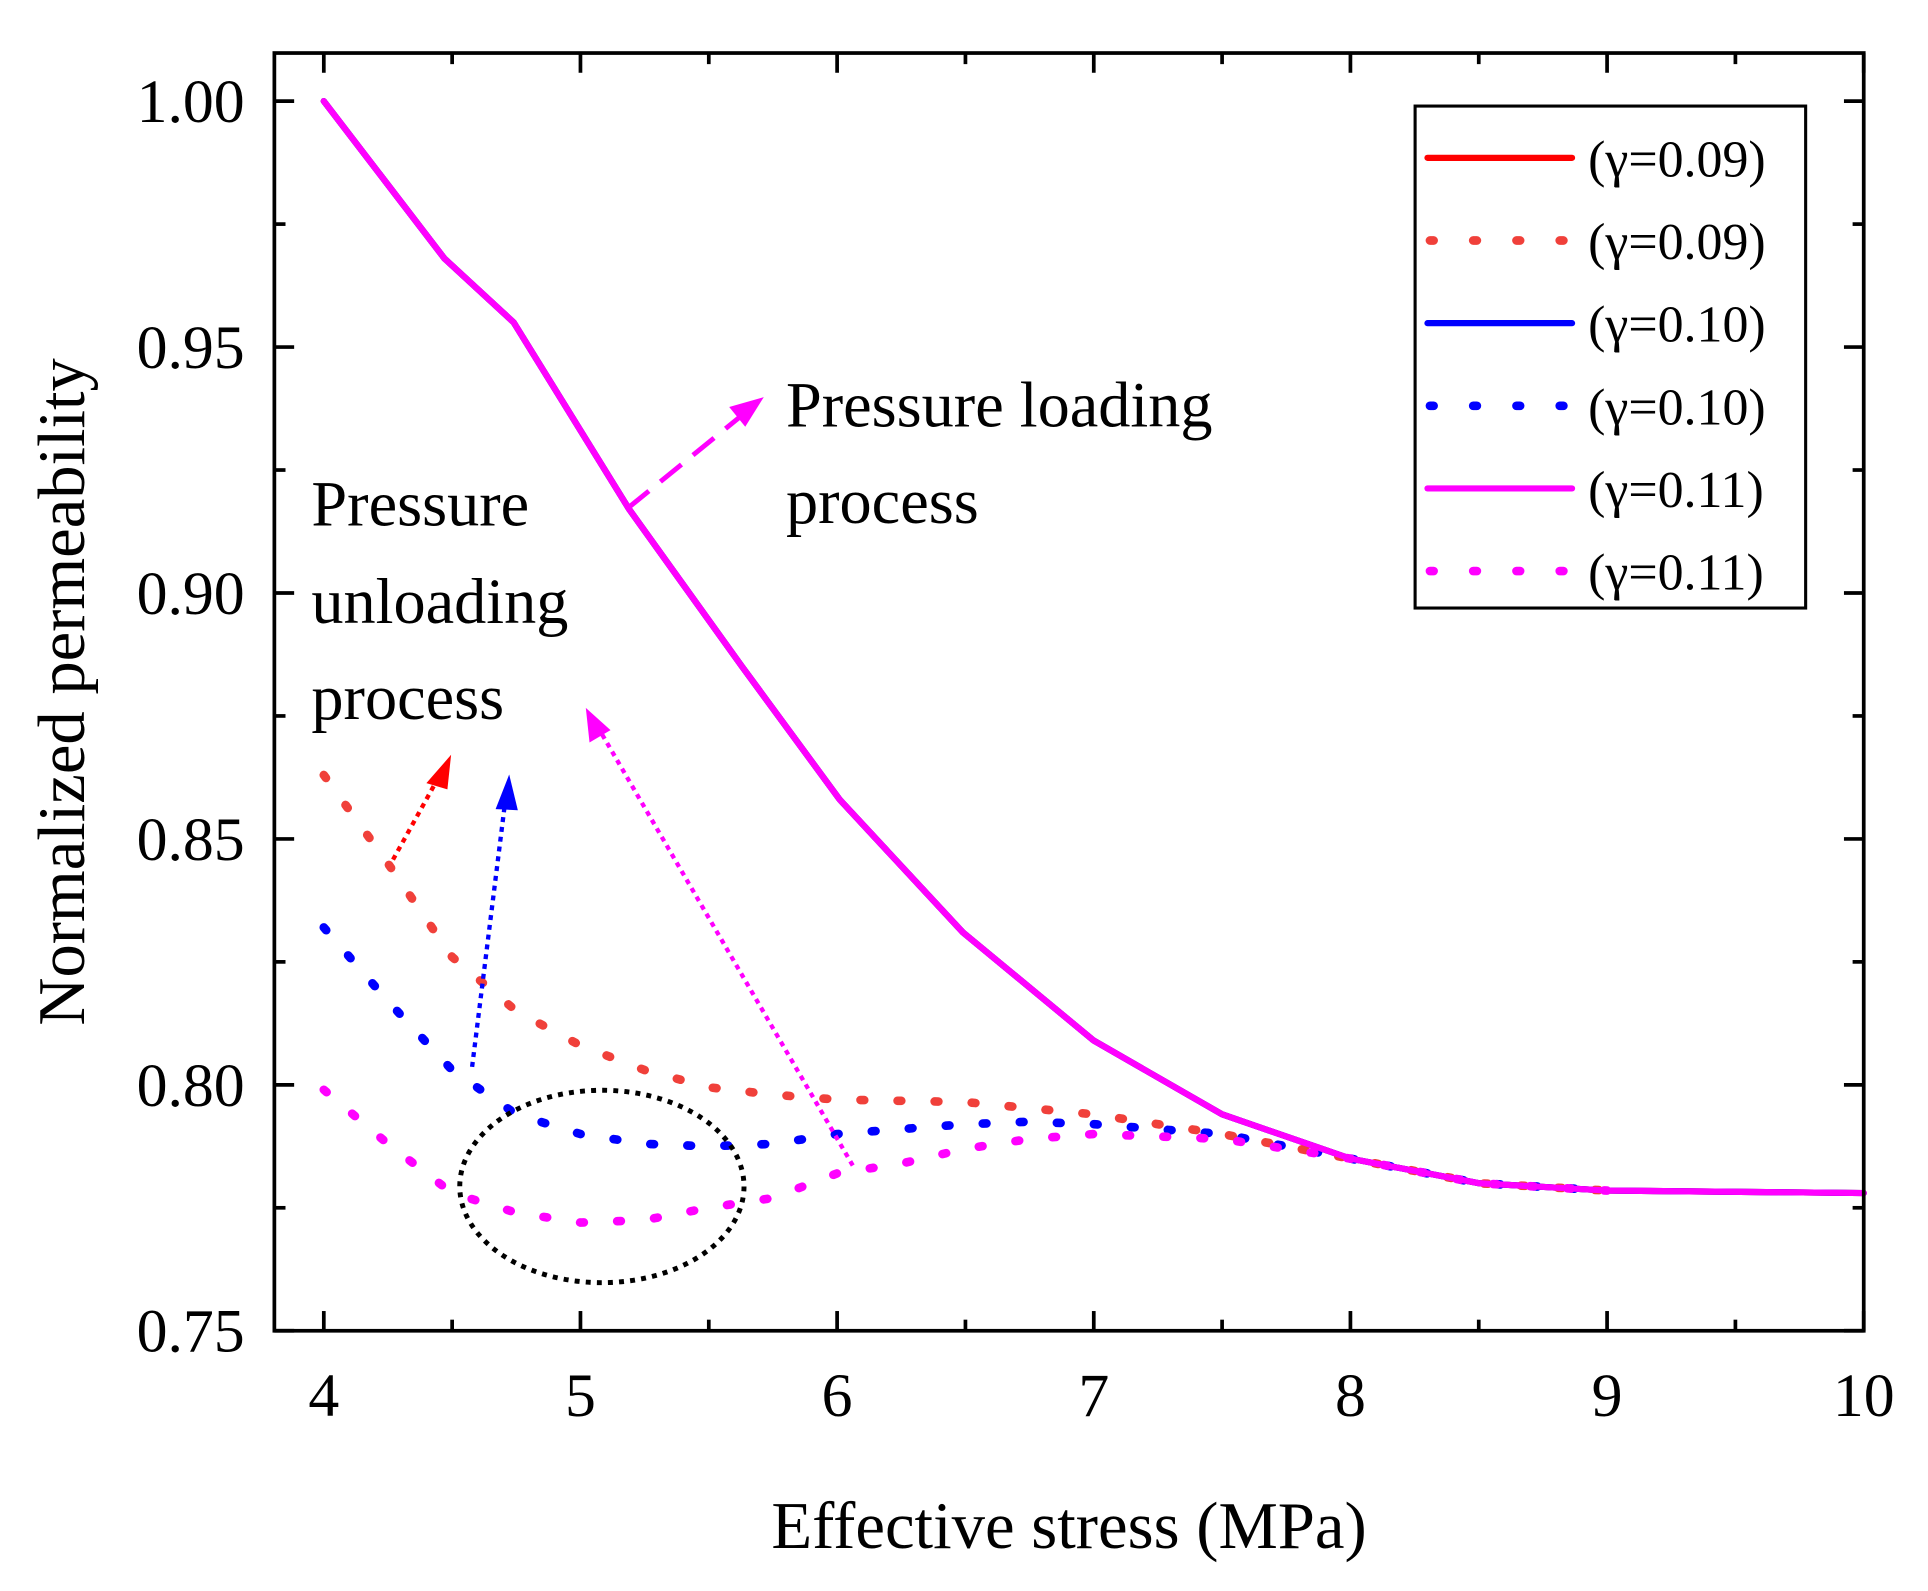 Image resolution: width=1928 pixels, height=1591 pixels. Describe the element at coordinates (439, 772) in the screenshot. I see `red-arrowhead` at that location.